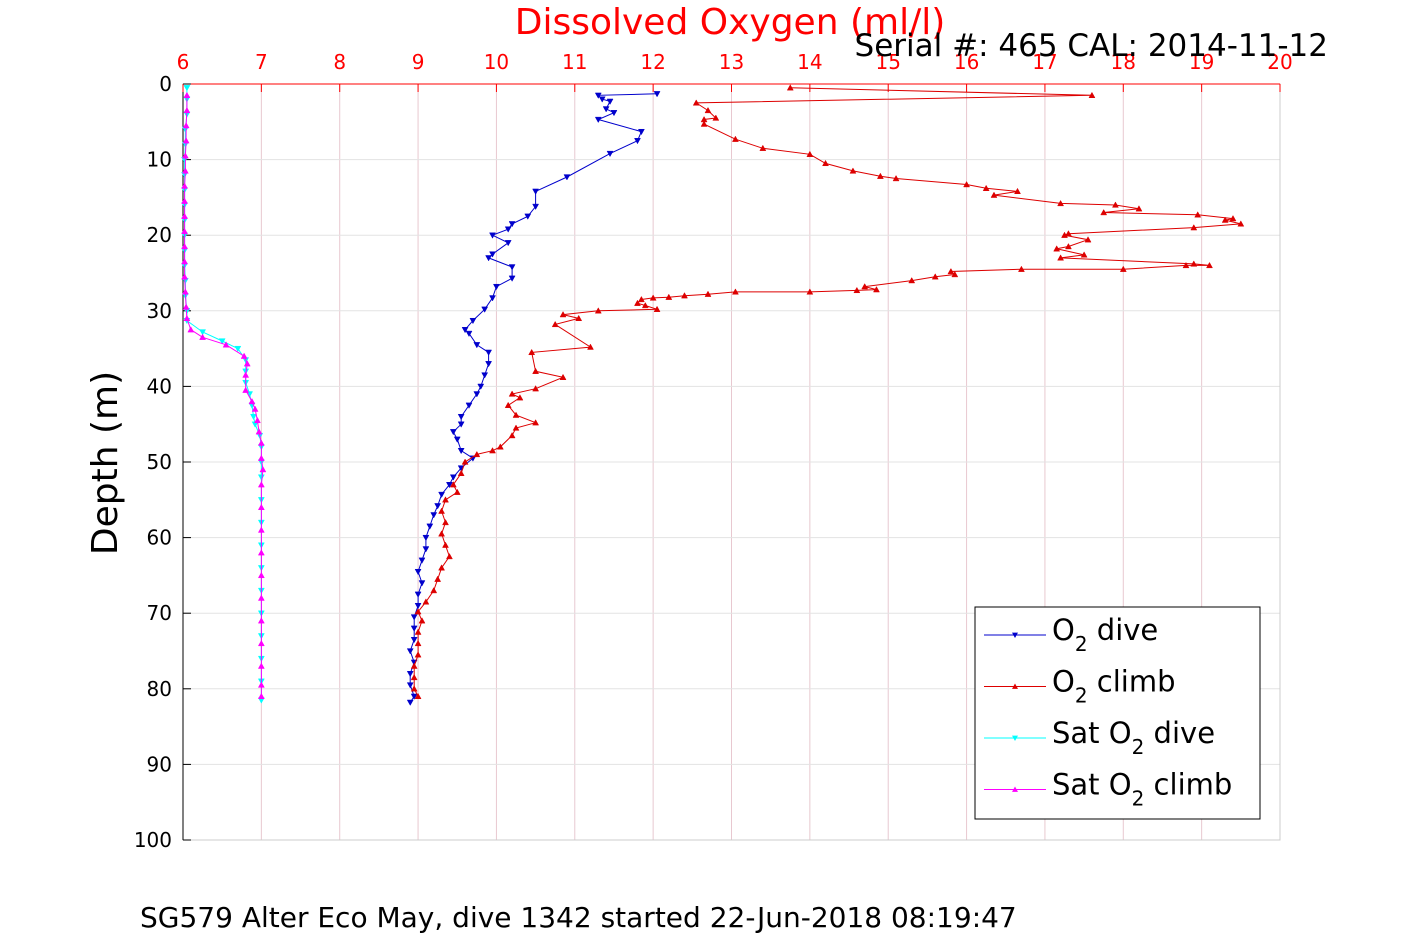 The image size is (1417, 945). I want to click on y-tick-label: 60, so click(159, 538).